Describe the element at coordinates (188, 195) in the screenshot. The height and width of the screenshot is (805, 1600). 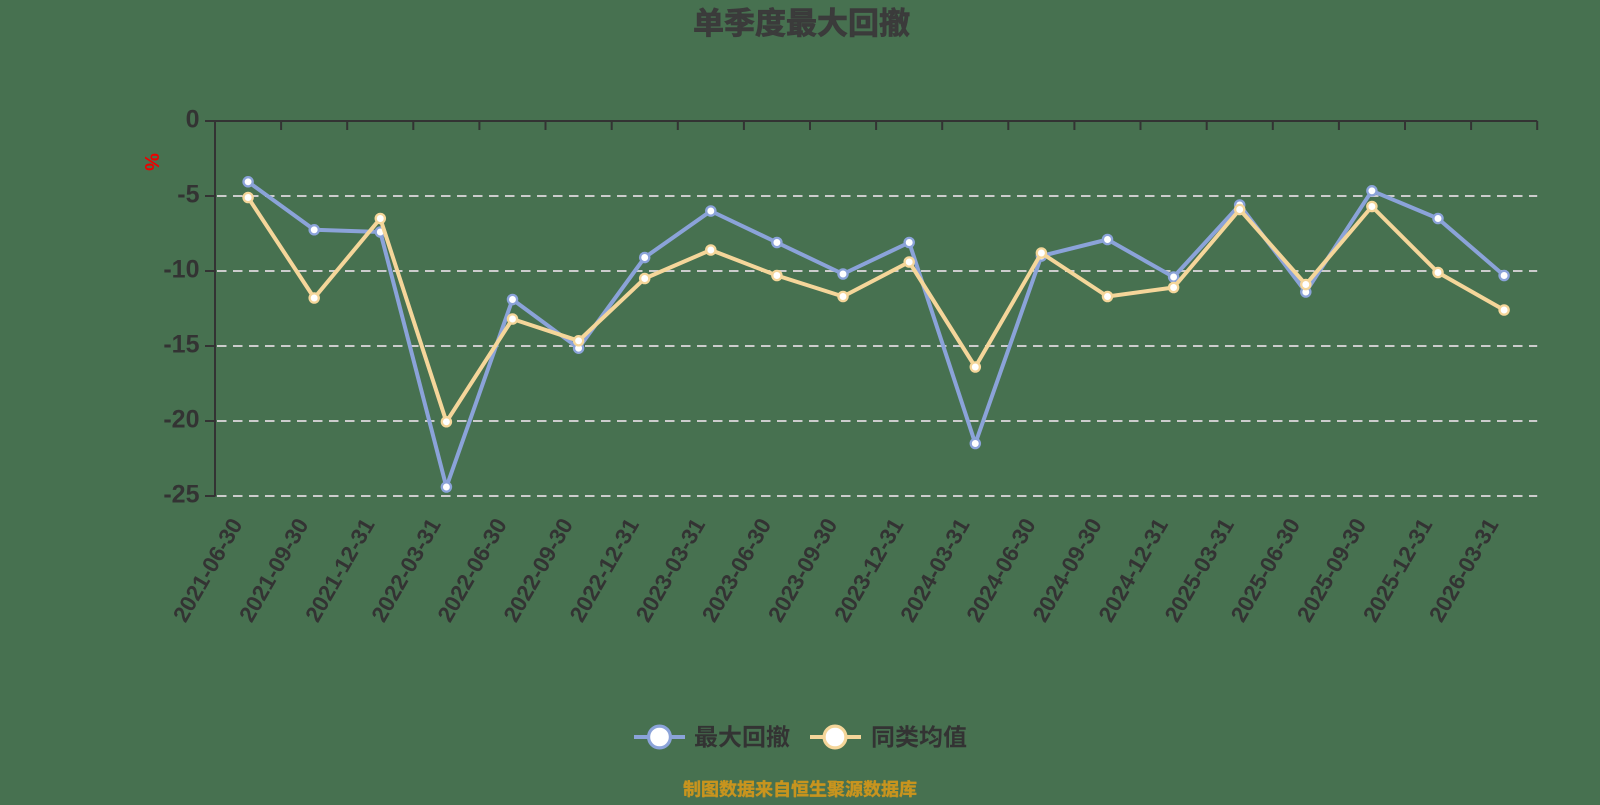
I see `svg-text: -5` at that location.